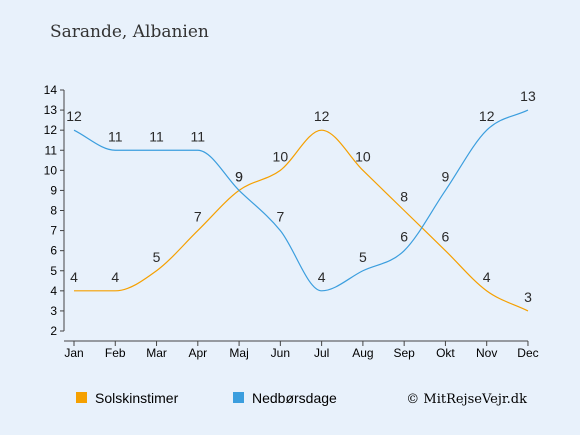 The width and height of the screenshot is (580, 435). Describe the element at coordinates (280, 353) in the screenshot. I see `x-tick-label: Jun` at that location.